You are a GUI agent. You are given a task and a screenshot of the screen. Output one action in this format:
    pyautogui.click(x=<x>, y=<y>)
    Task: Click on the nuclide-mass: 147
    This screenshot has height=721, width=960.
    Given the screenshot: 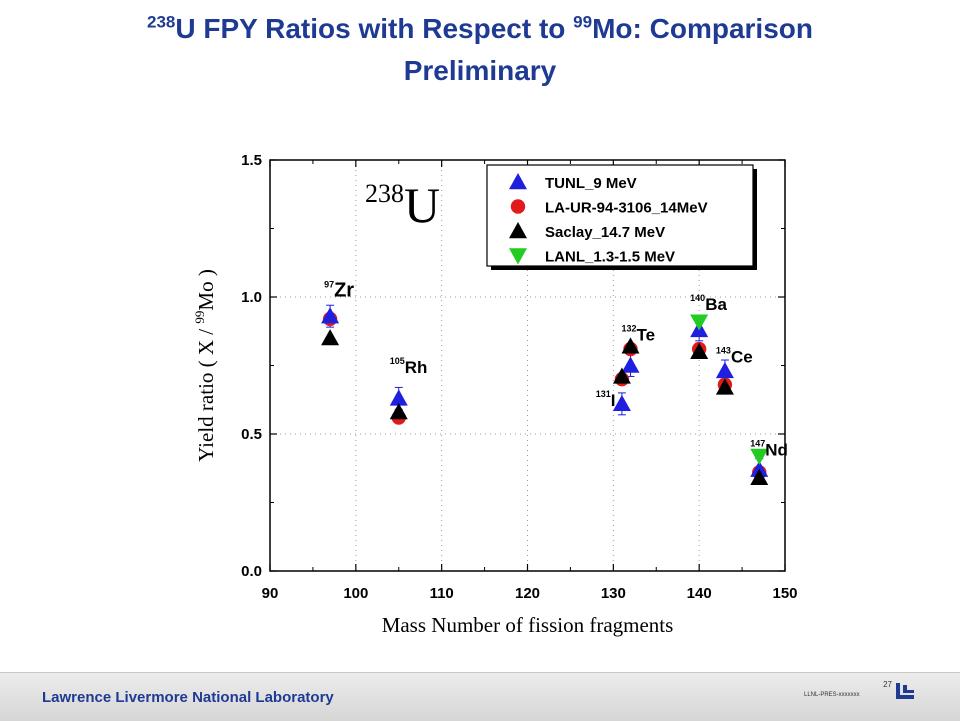 What is the action you would take?
    pyautogui.click(x=757, y=443)
    